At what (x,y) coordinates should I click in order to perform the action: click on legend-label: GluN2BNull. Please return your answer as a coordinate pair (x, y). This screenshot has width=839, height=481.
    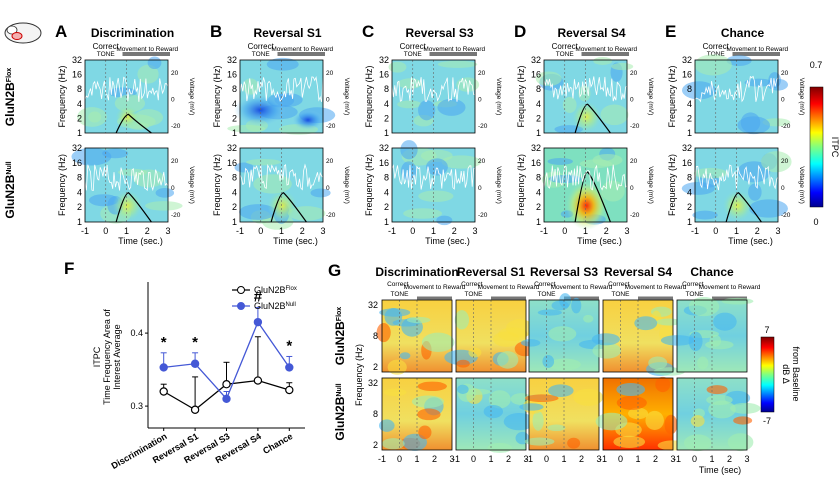
    Looking at the image, I should click on (275, 306).